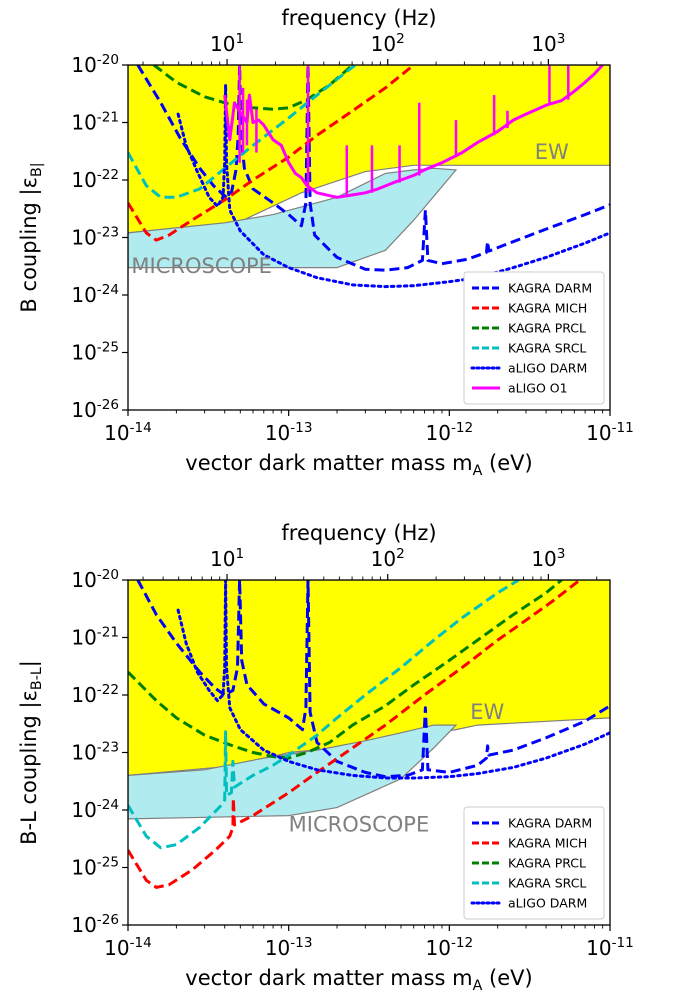 The image size is (673, 996). Describe the element at coordinates (538, 388) in the screenshot. I see `legend-label-aligo-o1: aLIGO O1` at that location.